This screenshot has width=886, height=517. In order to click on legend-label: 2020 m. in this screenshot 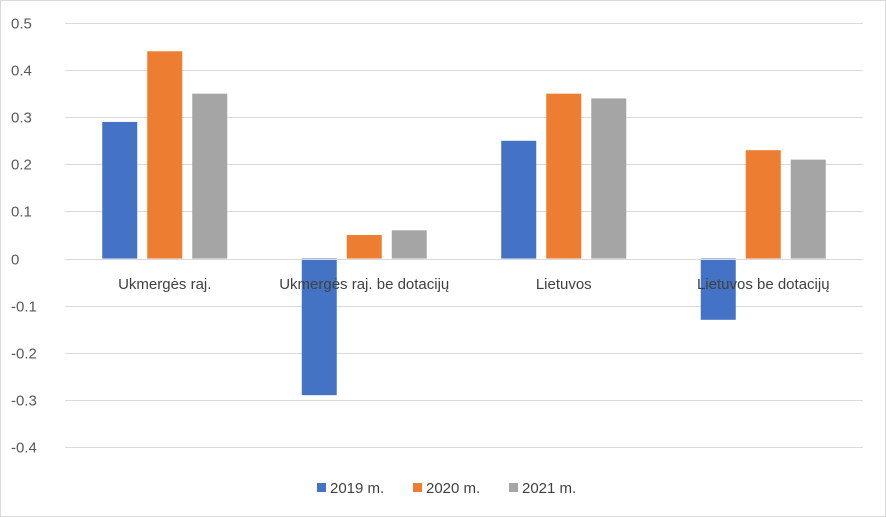, I will do `click(453, 488)`.